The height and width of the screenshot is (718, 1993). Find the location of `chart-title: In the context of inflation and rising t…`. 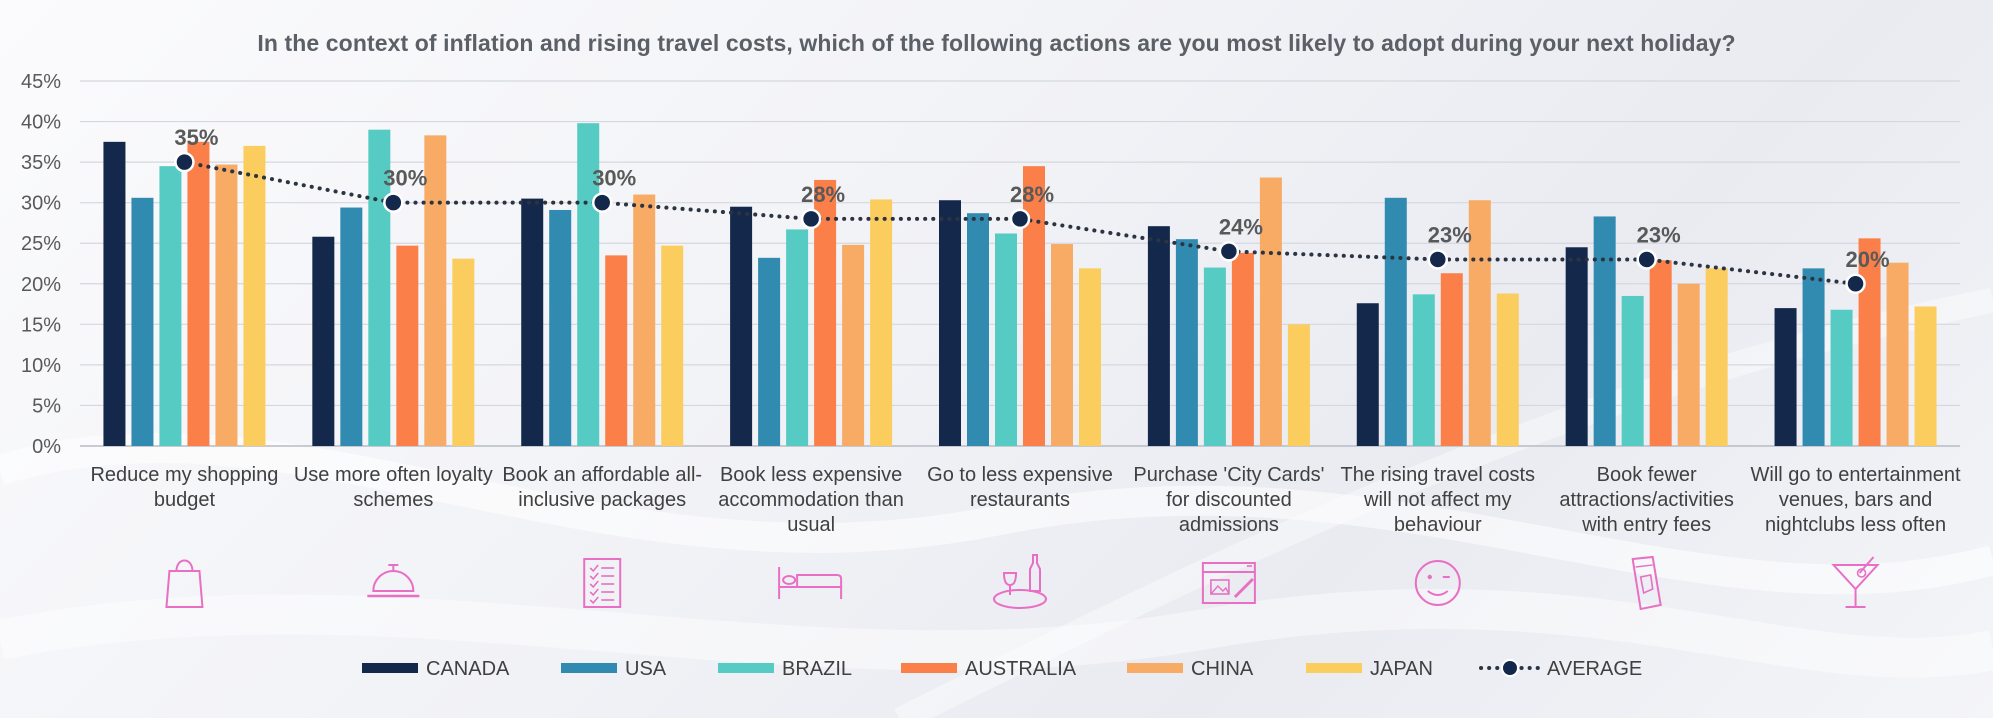

chart-title: In the context of inflation and rising t… is located at coordinates (996, 43).